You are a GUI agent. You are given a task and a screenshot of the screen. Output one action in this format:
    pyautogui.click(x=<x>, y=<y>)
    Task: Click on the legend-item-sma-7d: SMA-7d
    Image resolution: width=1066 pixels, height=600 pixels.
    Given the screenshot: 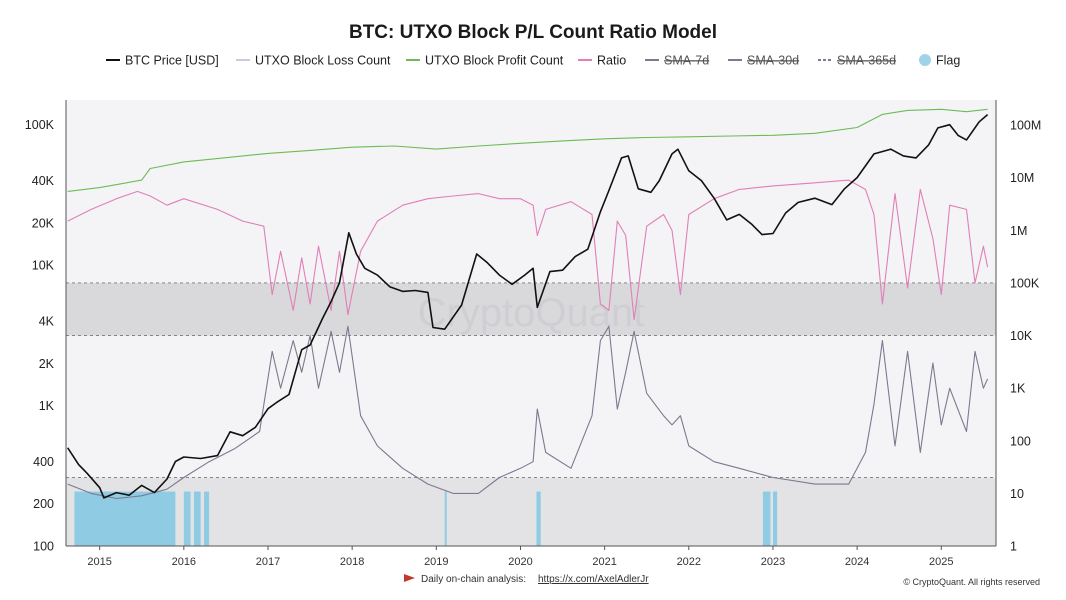 What is the action you would take?
    pyautogui.click(x=677, y=61)
    